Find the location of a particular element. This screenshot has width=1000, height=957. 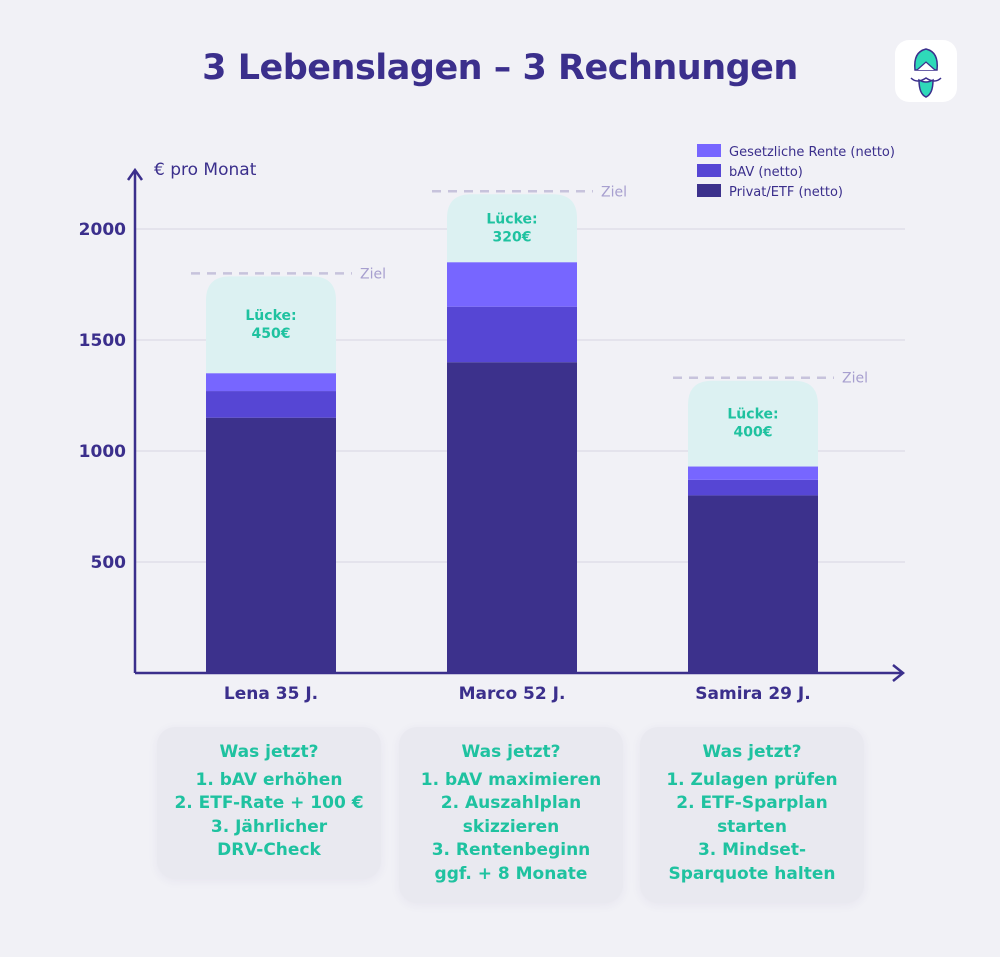

card-step: 2. Auszahlplan skizzieren is located at coordinates (511, 815).